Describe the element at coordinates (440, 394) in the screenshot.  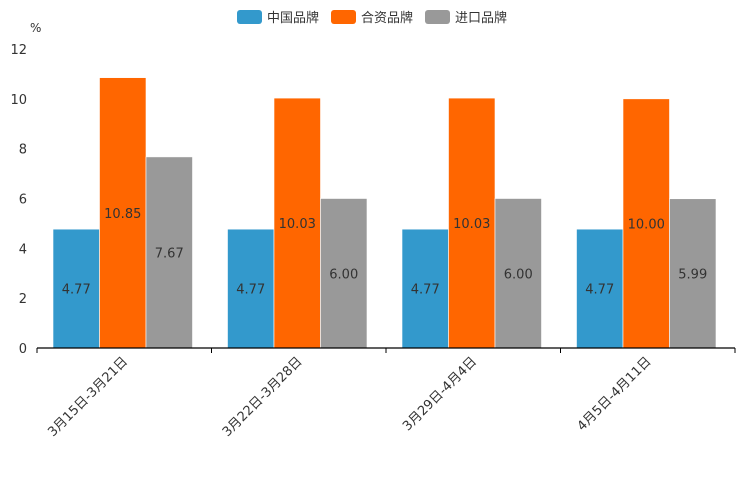
I see `x-tick-label: 3月29日-4月4日` at that location.